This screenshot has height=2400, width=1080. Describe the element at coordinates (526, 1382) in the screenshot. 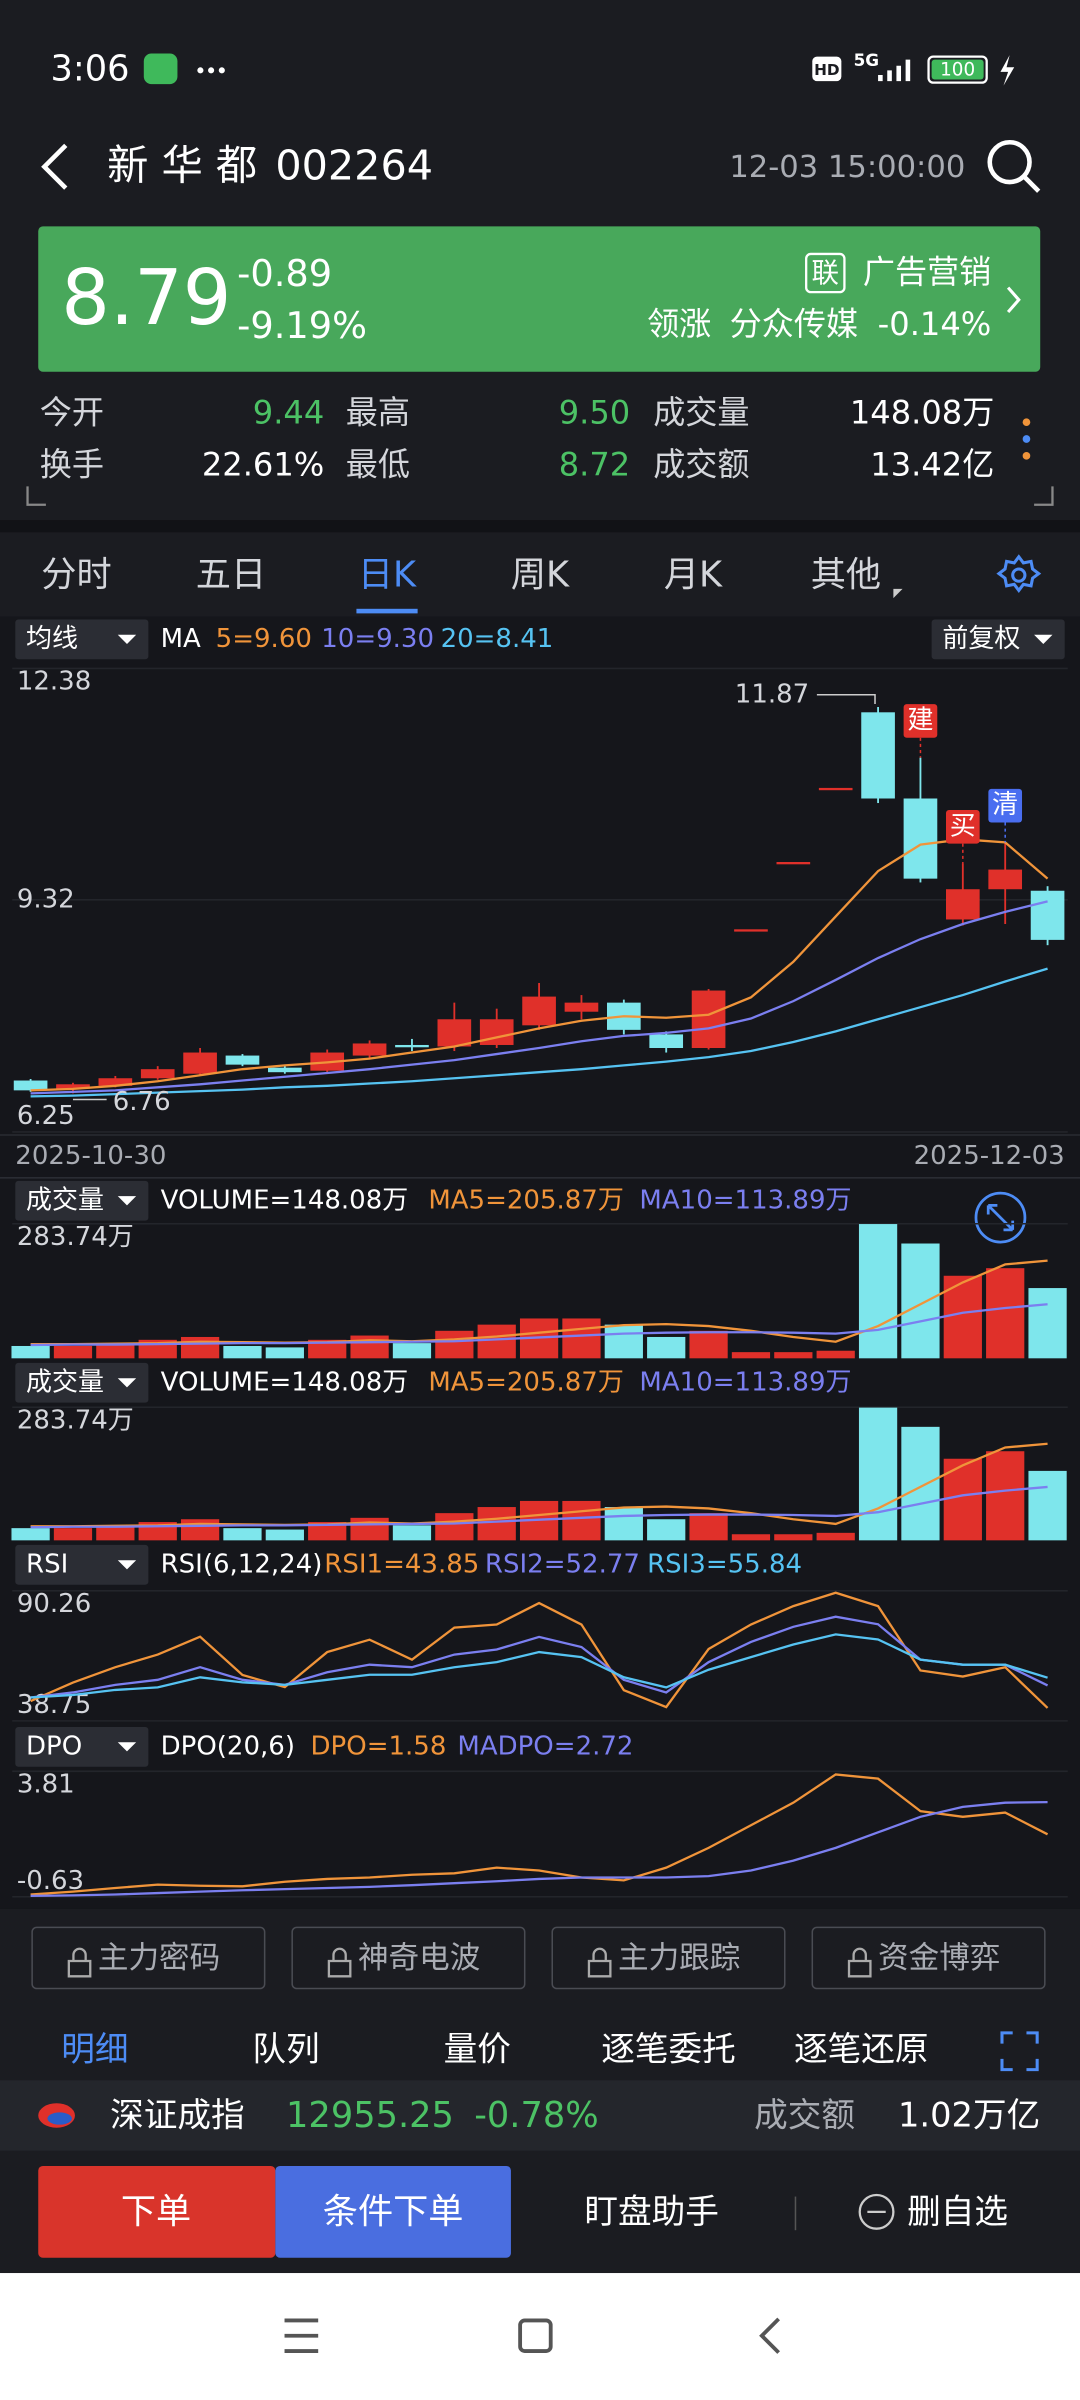

I see `legend-entry: MA5=205.87万` at that location.